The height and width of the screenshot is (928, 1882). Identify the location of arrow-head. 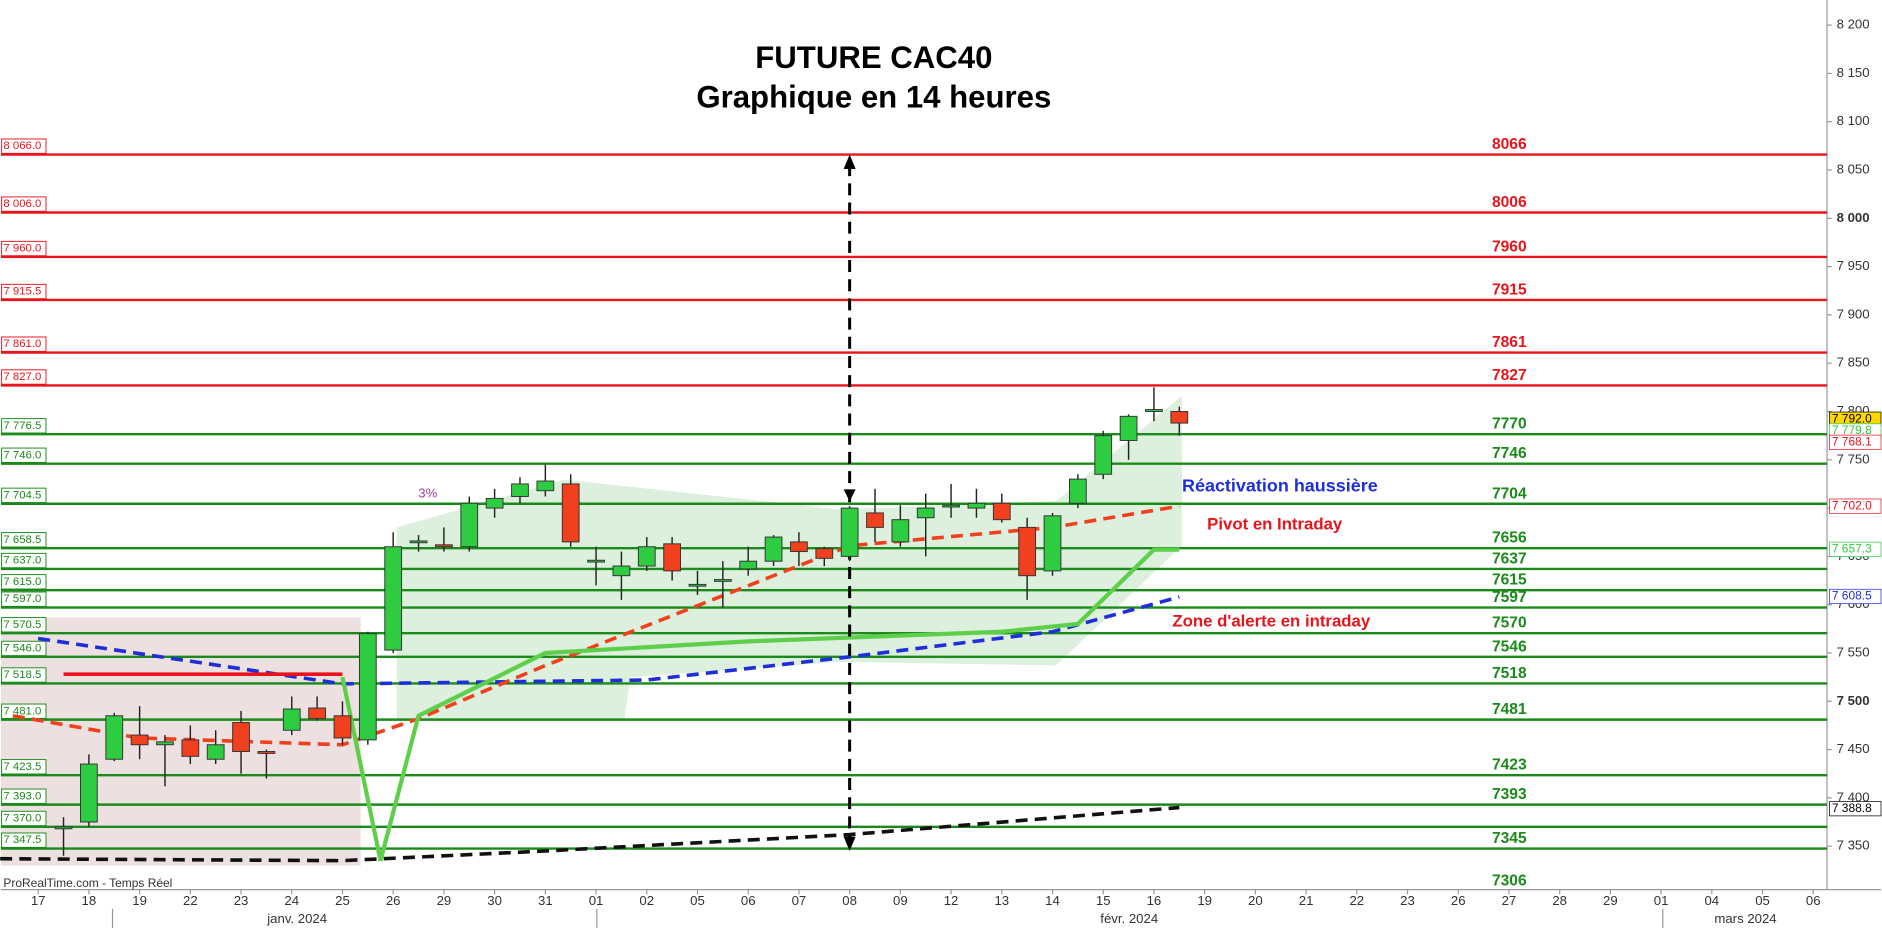
(849, 161).